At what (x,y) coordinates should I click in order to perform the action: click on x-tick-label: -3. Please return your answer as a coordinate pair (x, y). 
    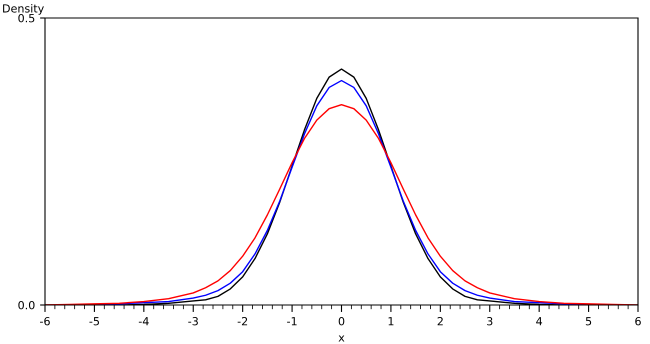
    Looking at the image, I should click on (193, 321).